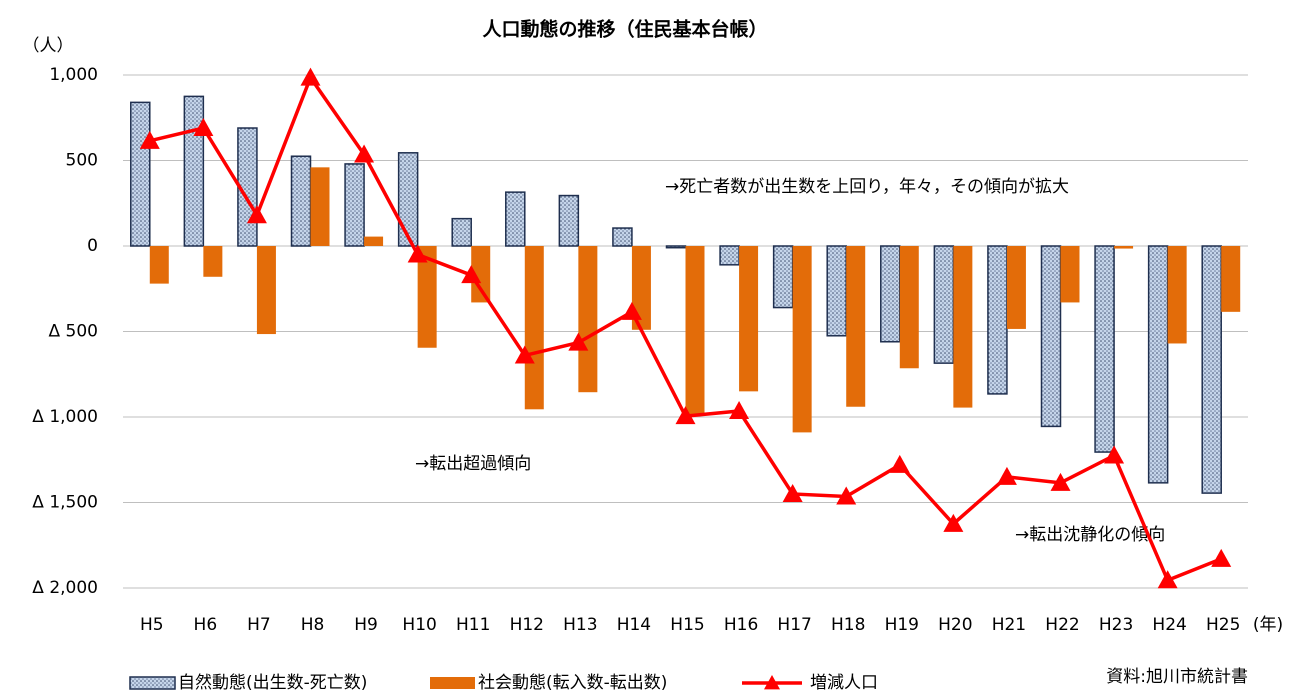  Describe the element at coordinates (955, 625) in the screenshot. I see `x-tick-label: H20` at that location.